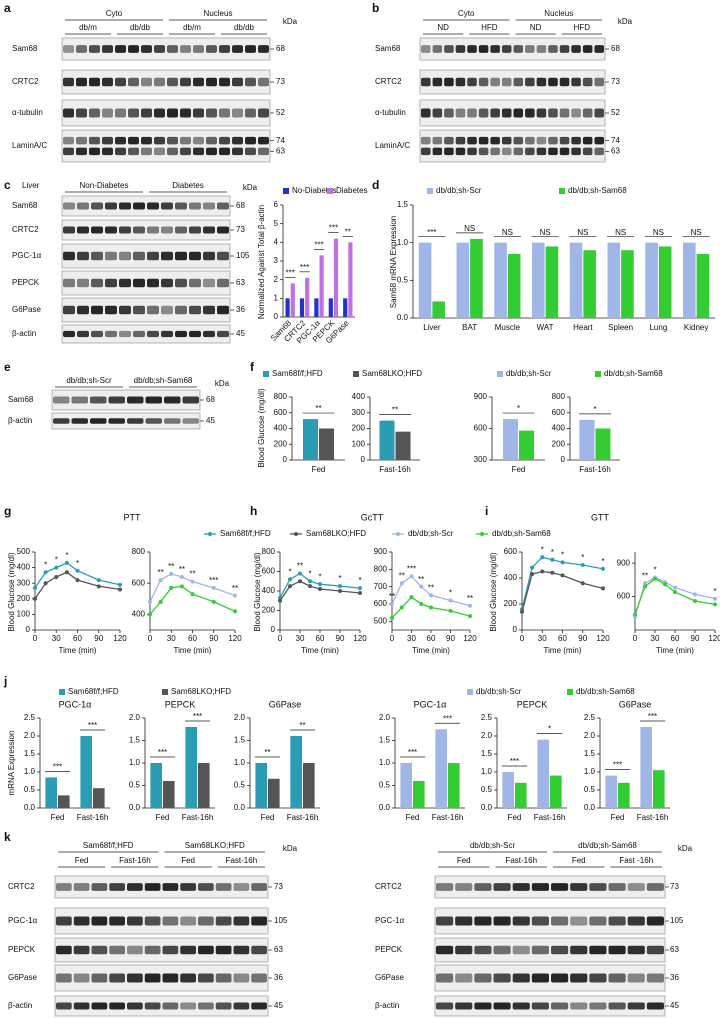 Image resolution: width=720 pixels, height=1019 pixels. Describe the element at coordinates (28, 629) in the screenshot. I see `y-tick-label: 0` at that location.